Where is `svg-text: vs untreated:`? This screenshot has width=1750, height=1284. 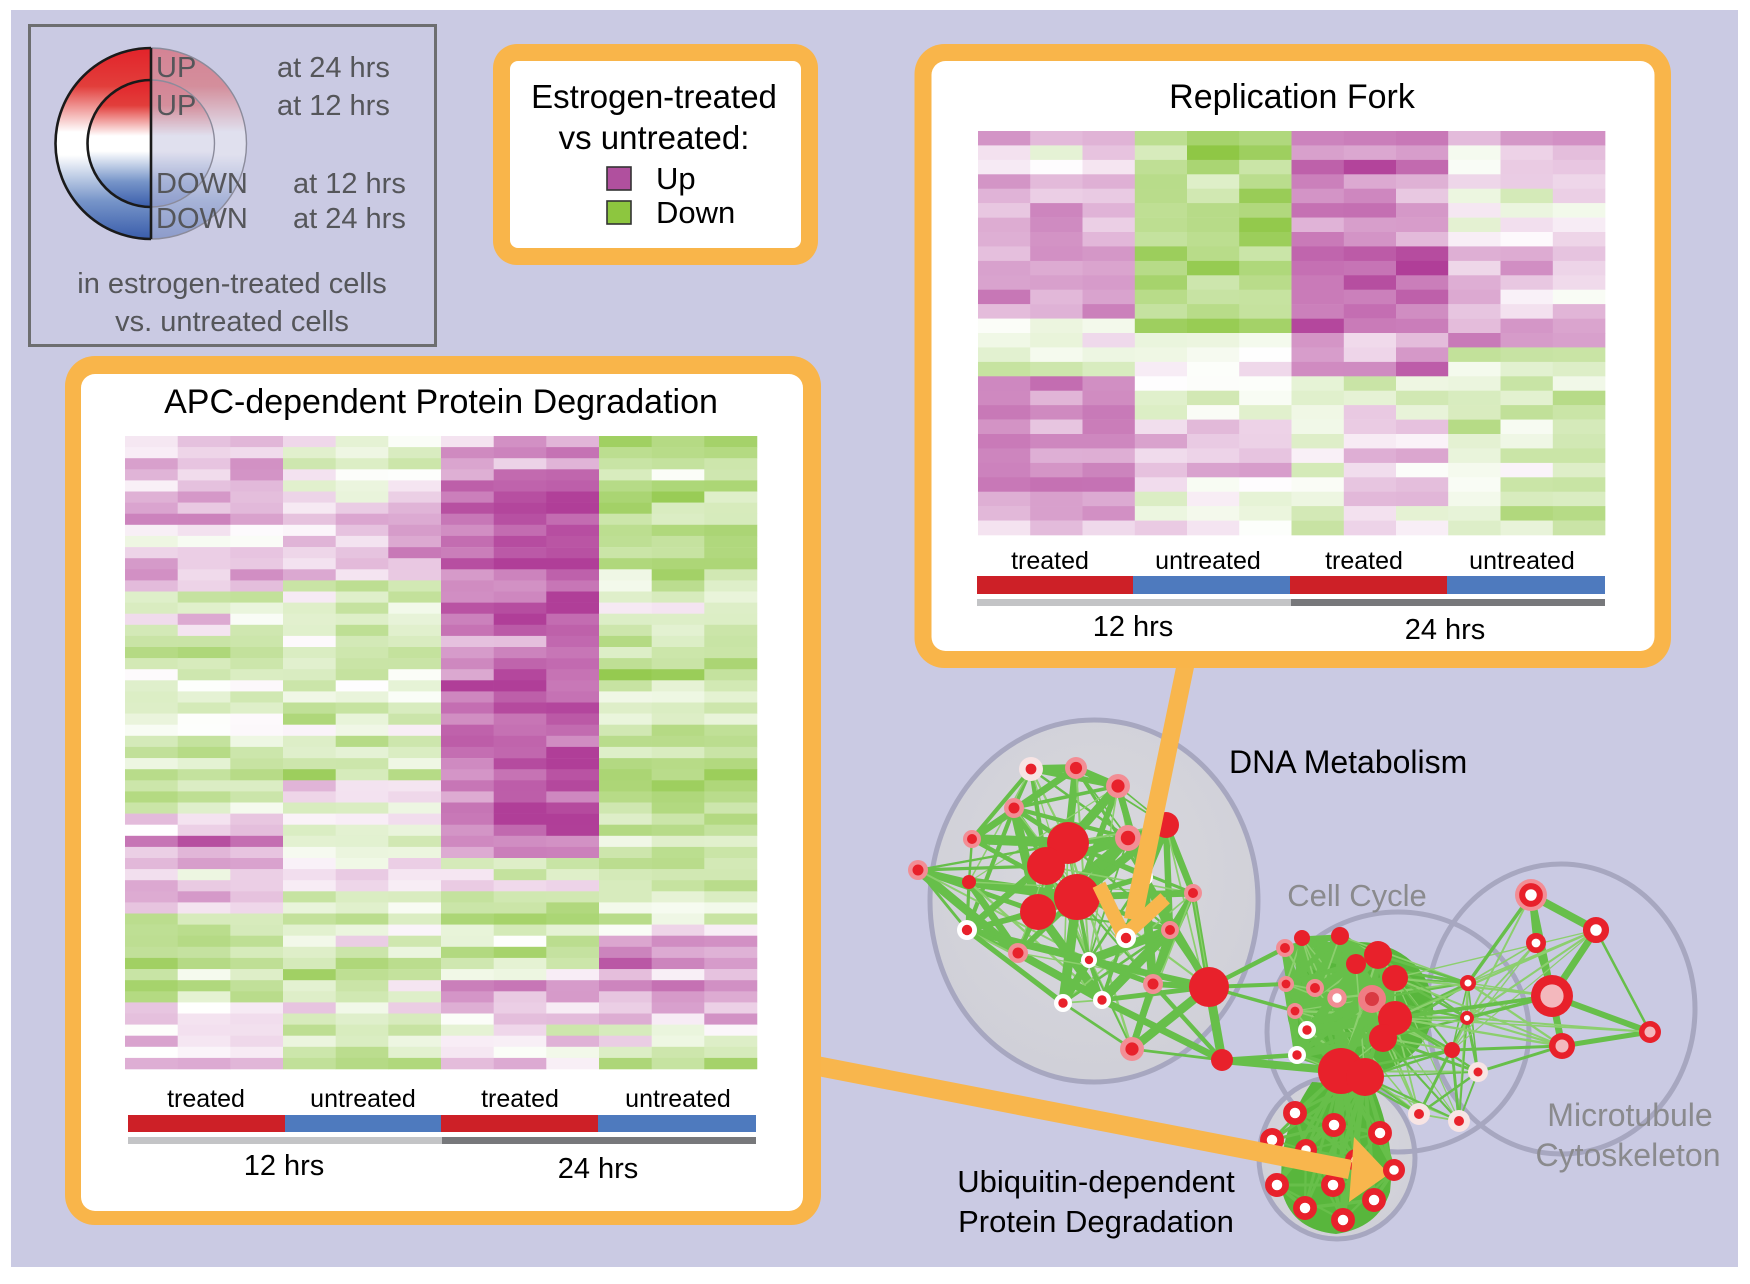 svg-text: vs untreated: is located at coordinates (654, 137).